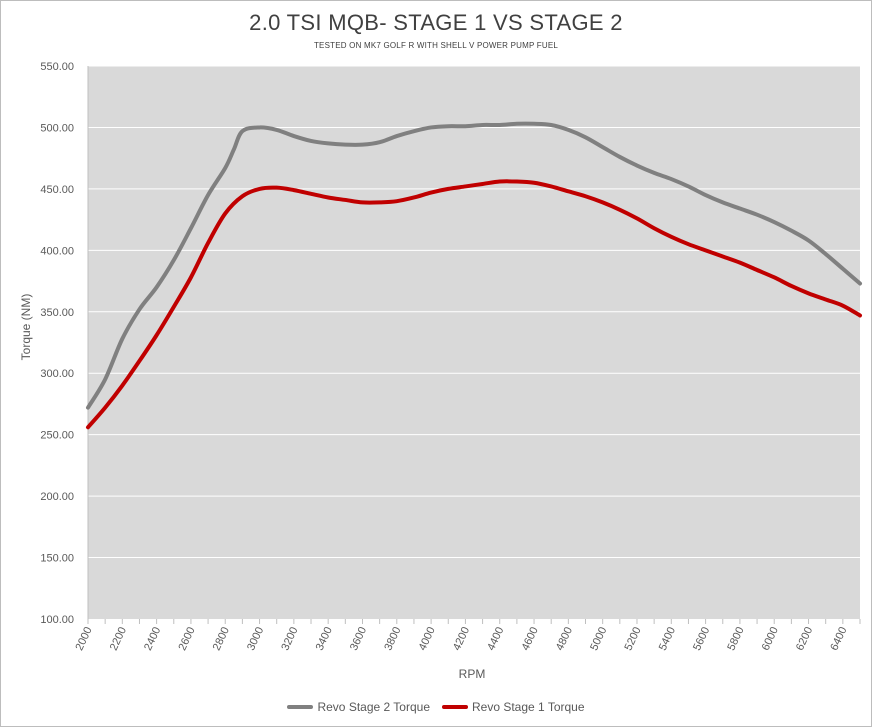 The width and height of the screenshot is (872, 727). What do you see at coordinates (255, 638) in the screenshot?
I see `x-tick-label: 3000` at bounding box center [255, 638].